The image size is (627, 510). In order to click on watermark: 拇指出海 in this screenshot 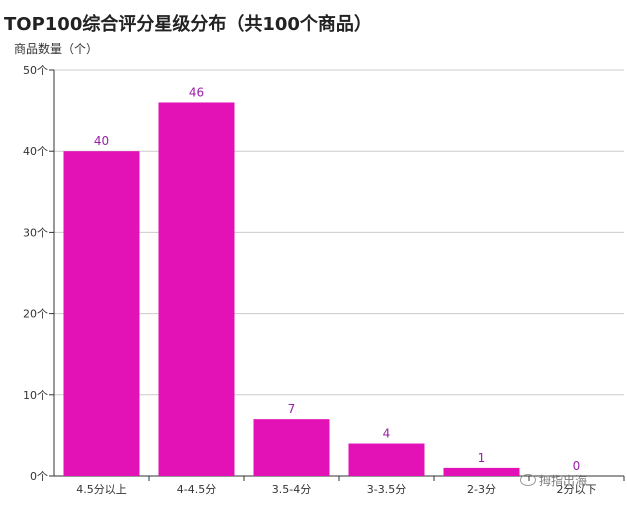, I will do `click(553, 480)`.